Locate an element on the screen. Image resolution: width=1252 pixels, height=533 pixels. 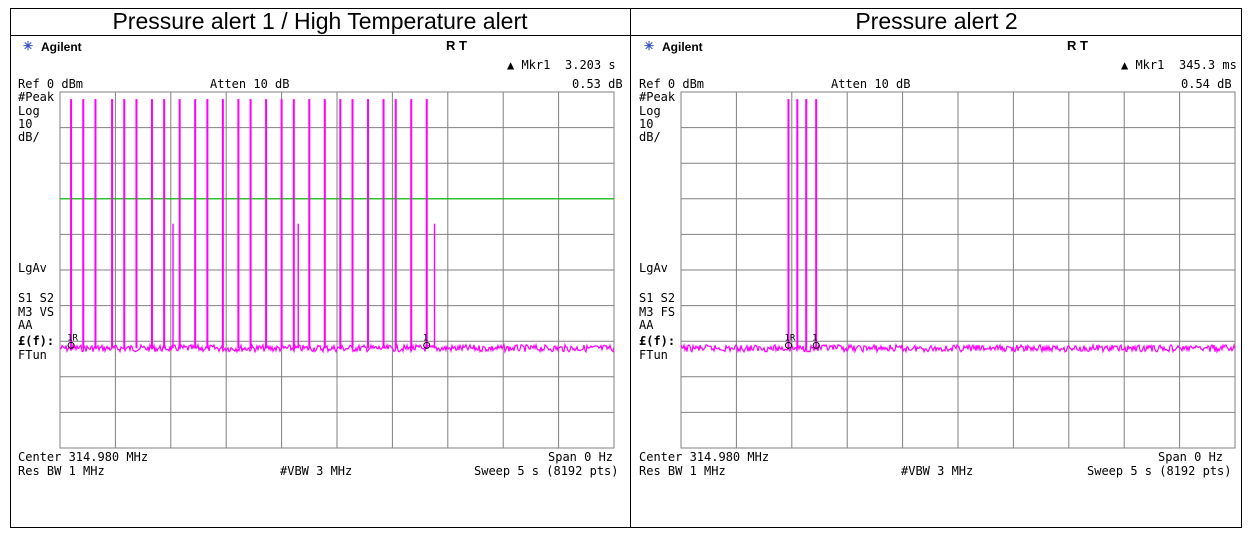
side-label: M3 VS is located at coordinates (36, 312).